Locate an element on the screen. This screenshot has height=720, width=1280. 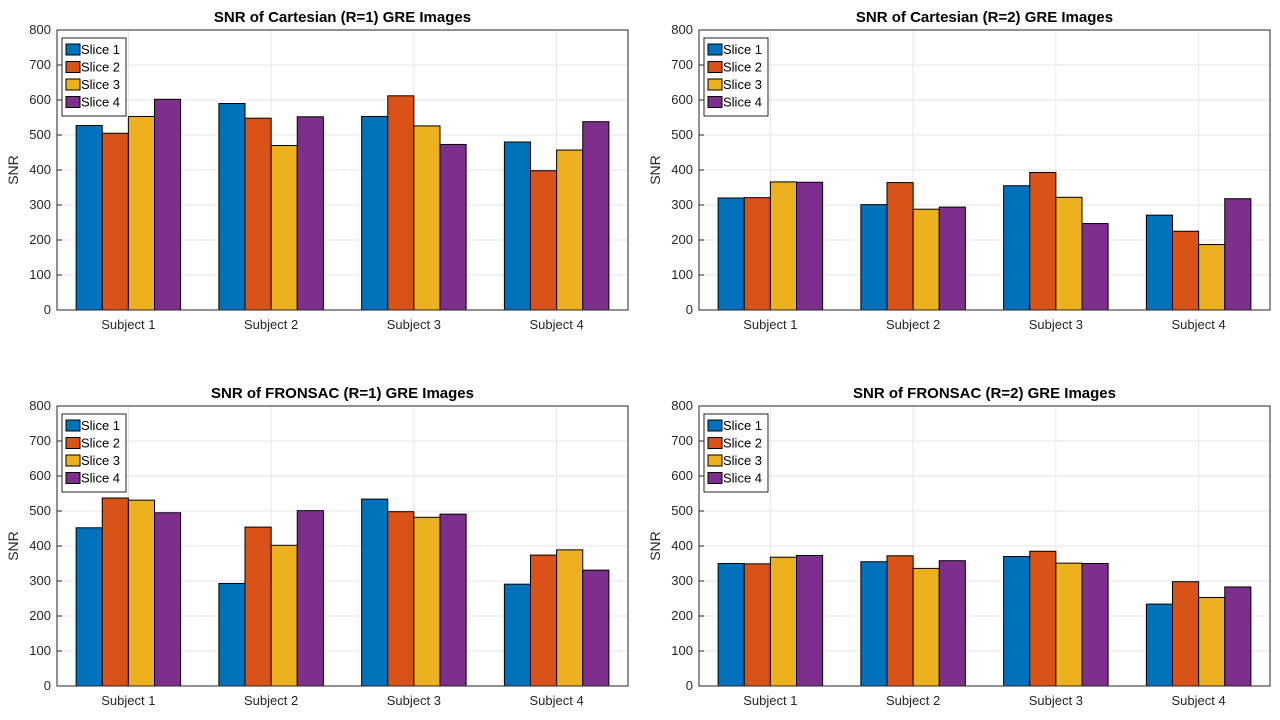
legend-entry-label: Slice 3 is located at coordinates (100, 84).